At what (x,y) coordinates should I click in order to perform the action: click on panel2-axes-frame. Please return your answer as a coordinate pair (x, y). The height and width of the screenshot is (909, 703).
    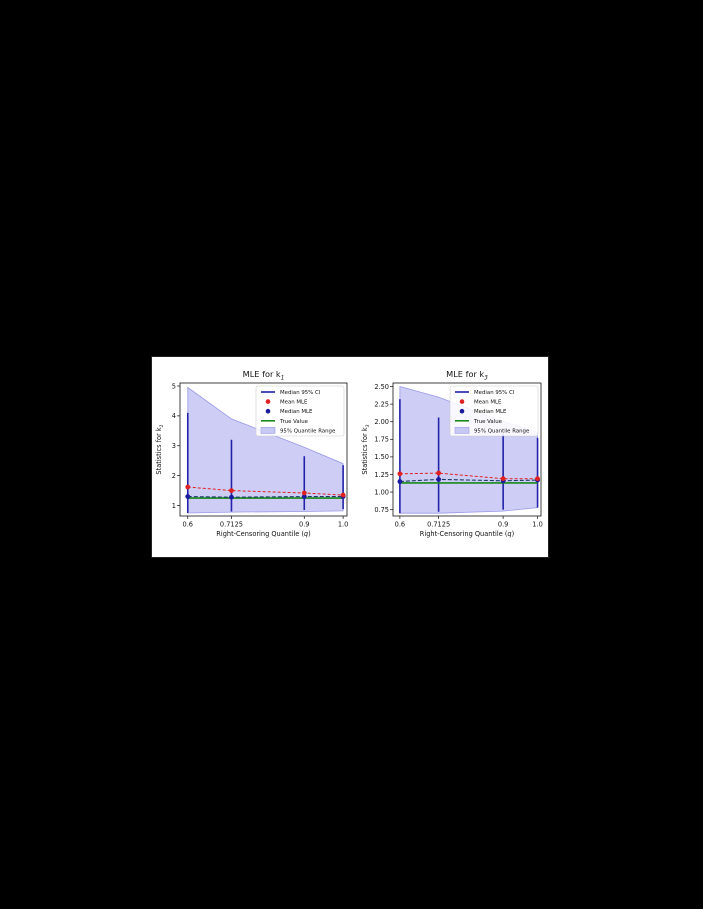
    Looking at the image, I should click on (467, 449).